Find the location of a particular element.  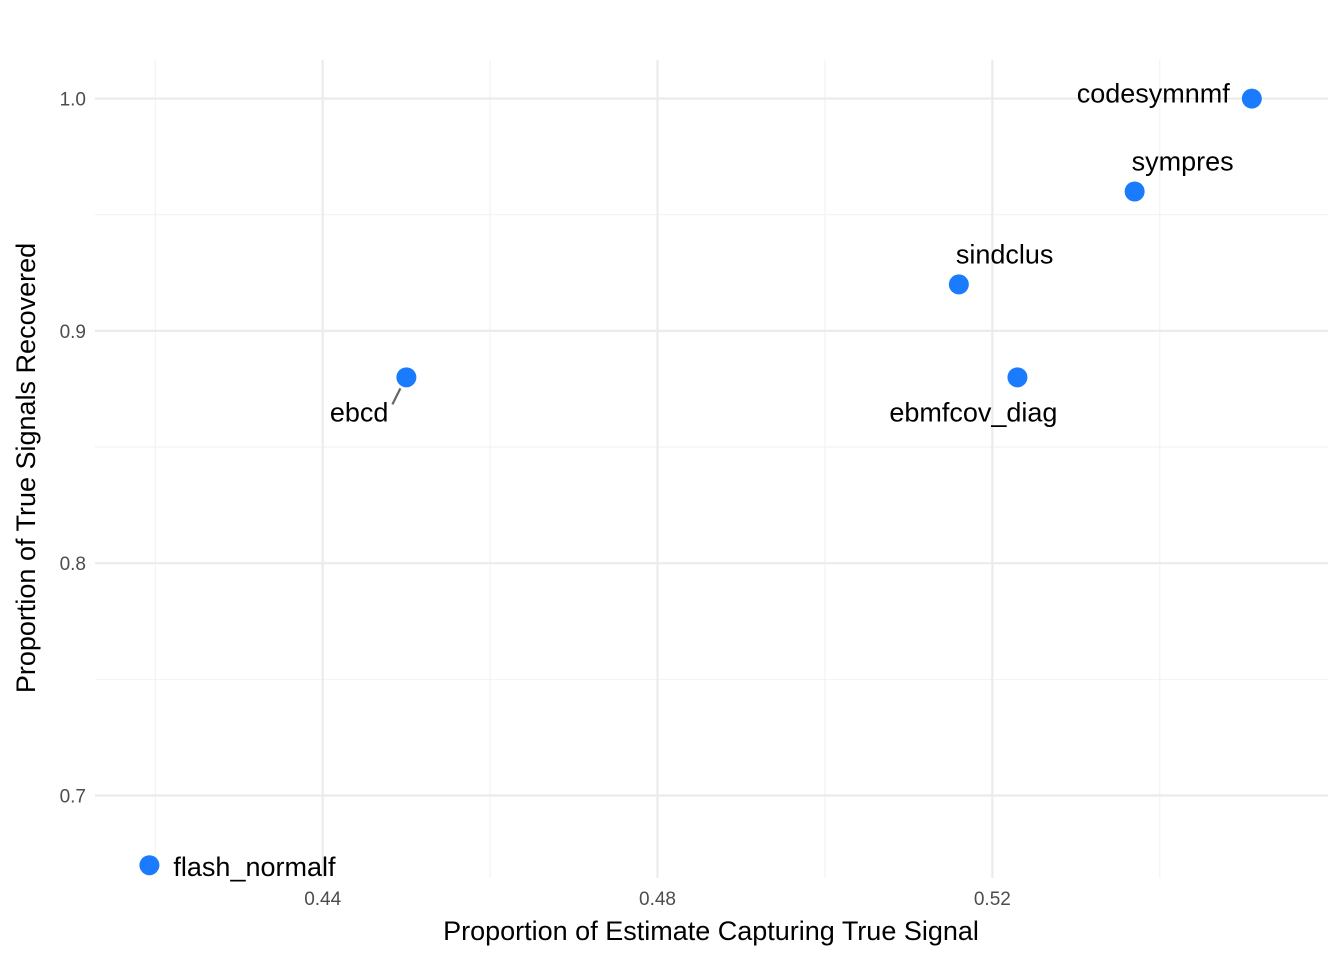

point-label: sympres is located at coordinates (1183, 161).